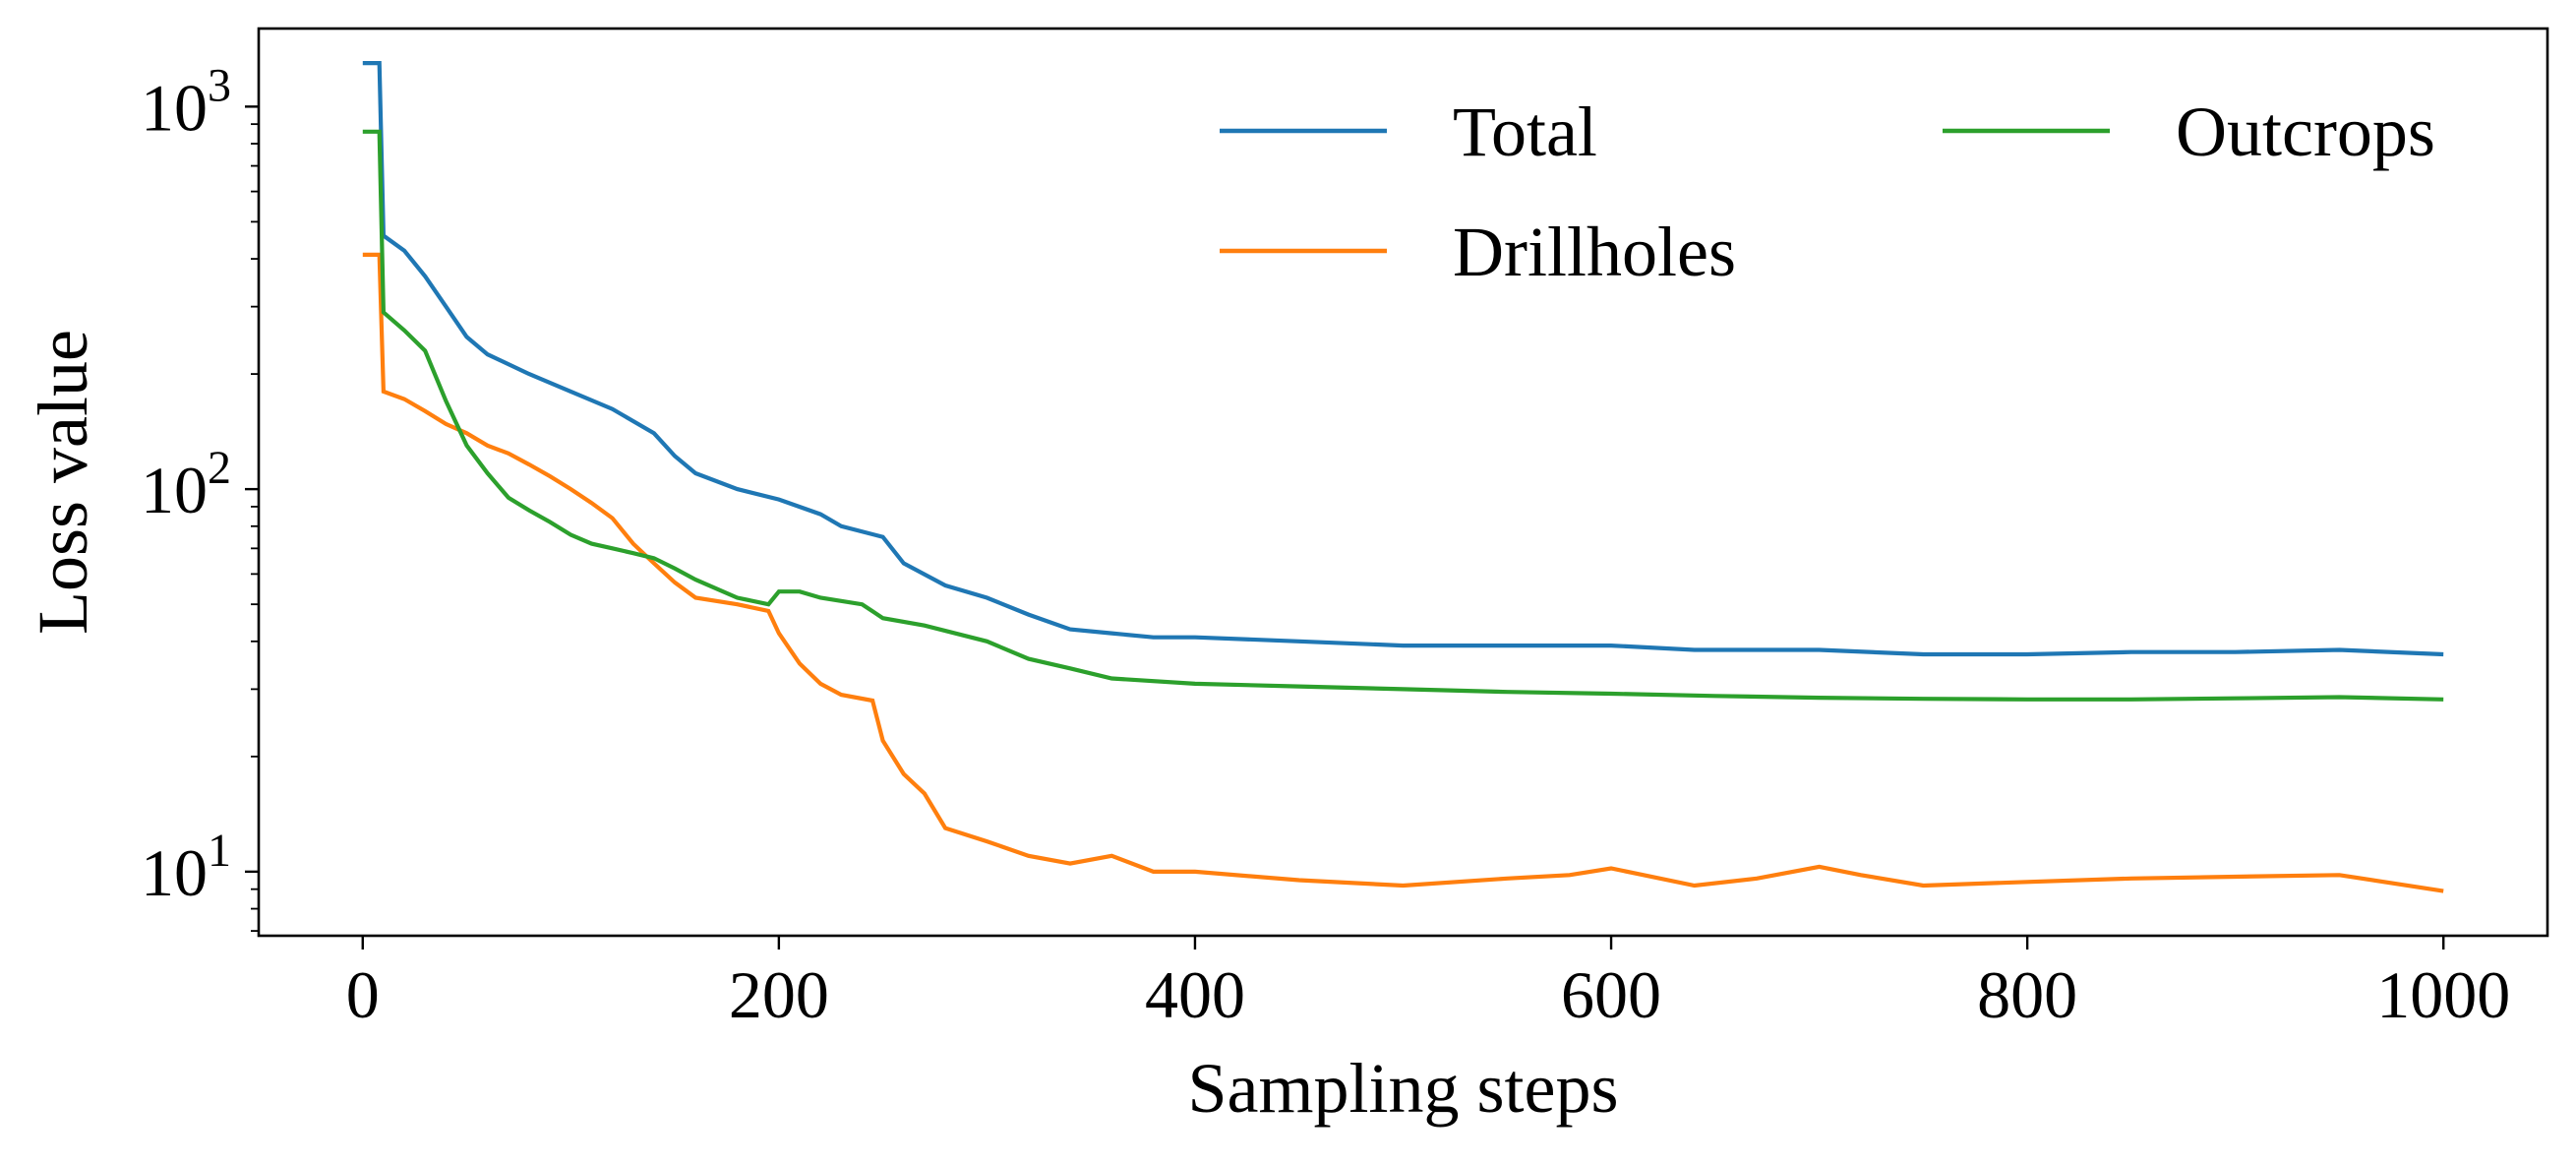 This screenshot has height=1165, width=2576. What do you see at coordinates (1402, 1089) in the screenshot?
I see `x-axis-title: Sampling steps` at bounding box center [1402, 1089].